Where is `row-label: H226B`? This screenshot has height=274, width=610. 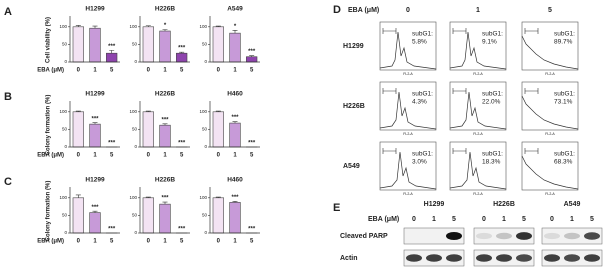
row-label: H226B is located at coordinates (354, 106).